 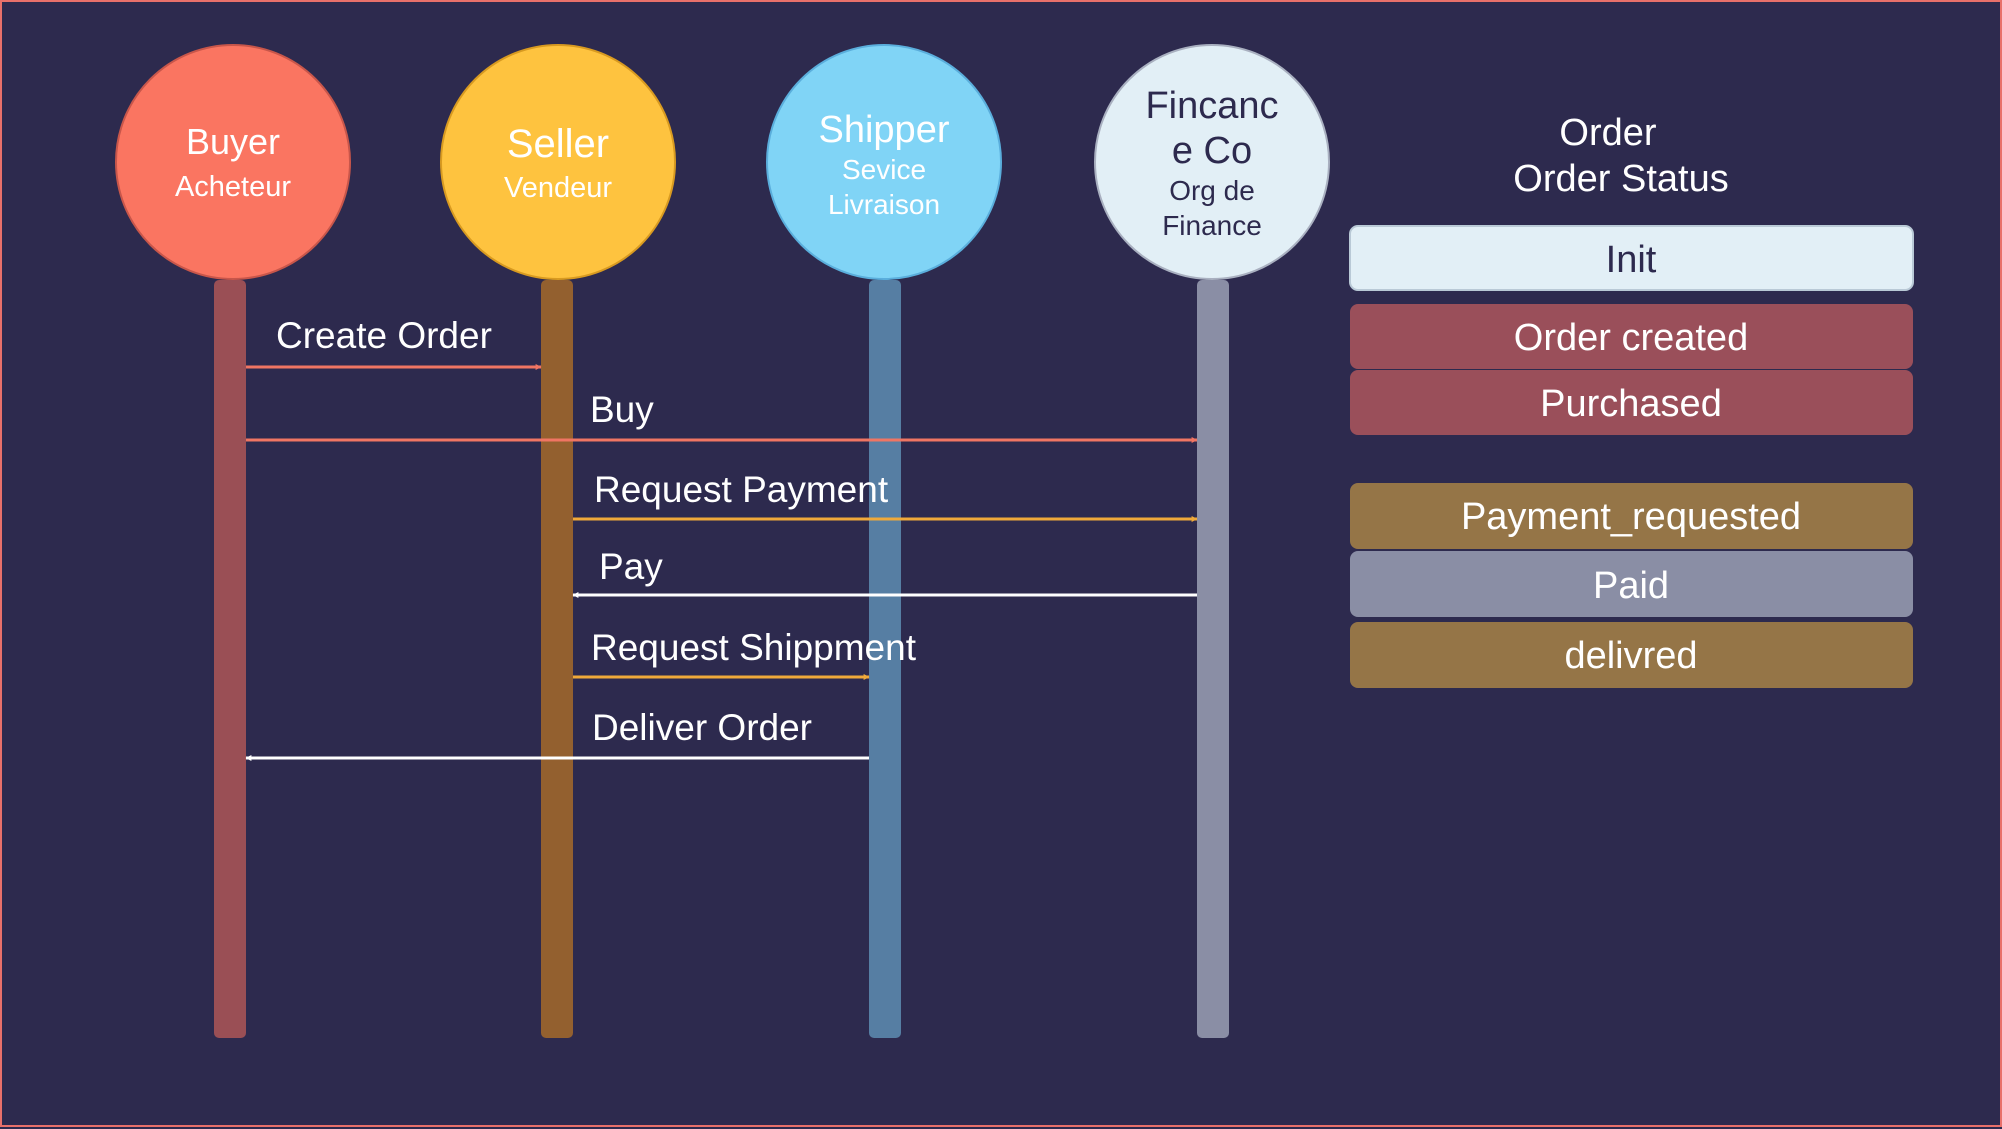 I want to click on status-paid: Paid, so click(x=1631, y=584).